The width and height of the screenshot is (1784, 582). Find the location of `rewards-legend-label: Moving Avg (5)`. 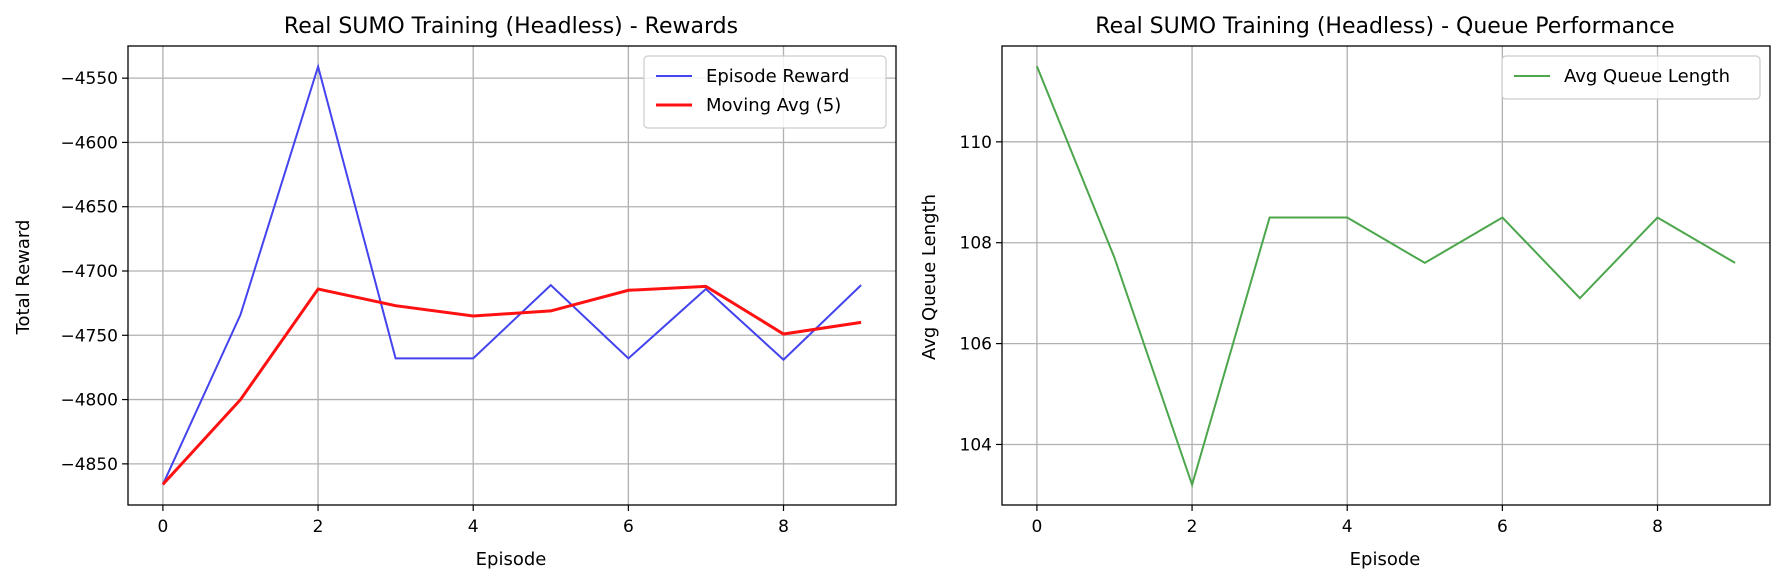

rewards-legend-label: Moving Avg (5) is located at coordinates (773, 105).